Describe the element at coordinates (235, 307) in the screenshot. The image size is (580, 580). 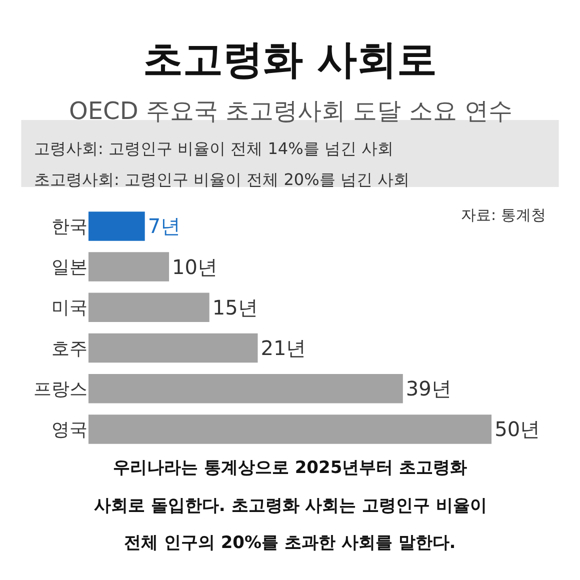
I see `data-label: 15년` at that location.